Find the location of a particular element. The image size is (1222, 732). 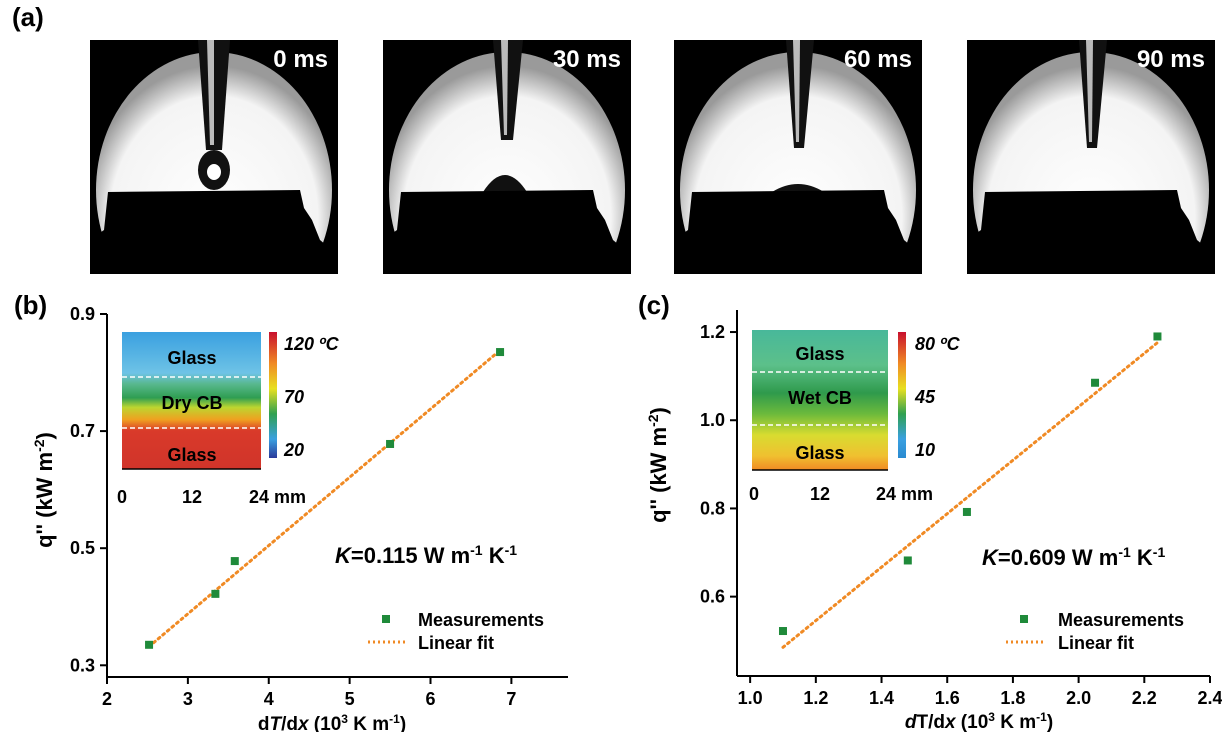

inset-b-colorbar is located at coordinates (273, 395).